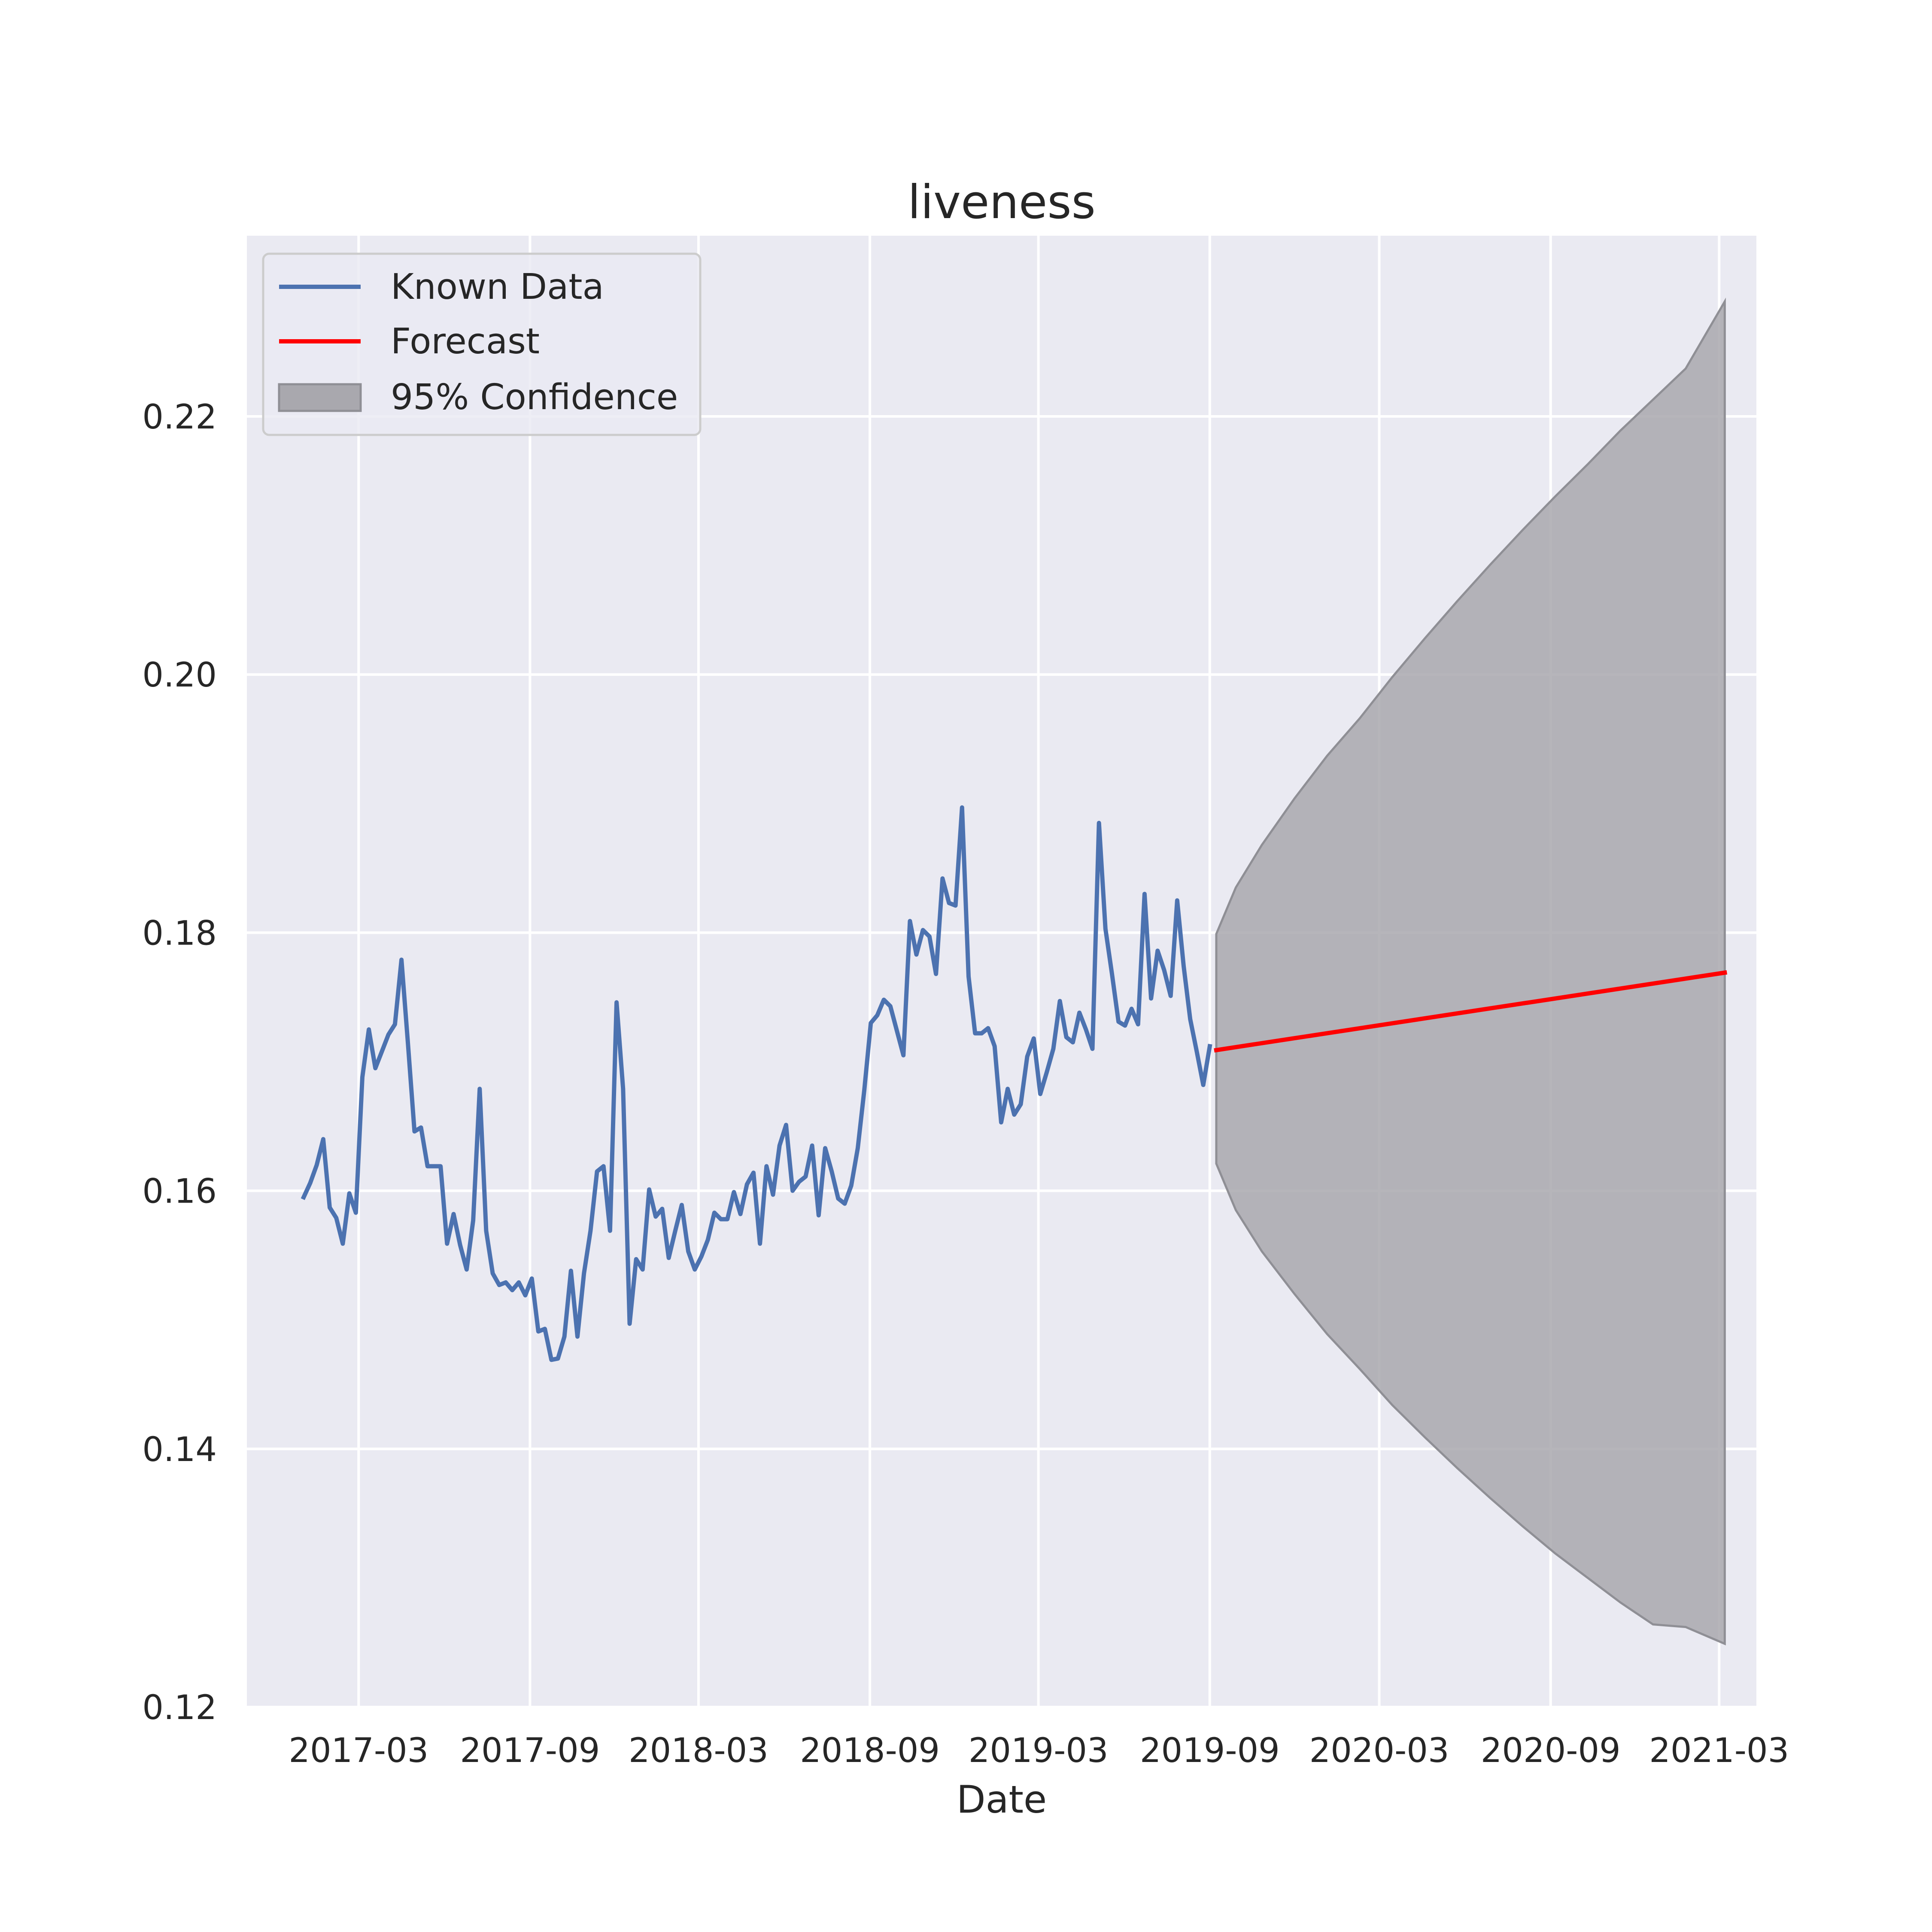  What do you see at coordinates (534, 398) in the screenshot?
I see `legend-label: 95% Confidence` at bounding box center [534, 398].